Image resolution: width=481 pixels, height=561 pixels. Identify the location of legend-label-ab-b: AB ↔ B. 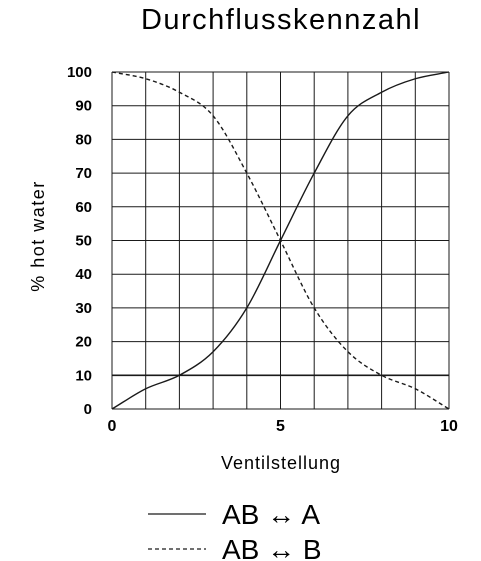
(272, 547).